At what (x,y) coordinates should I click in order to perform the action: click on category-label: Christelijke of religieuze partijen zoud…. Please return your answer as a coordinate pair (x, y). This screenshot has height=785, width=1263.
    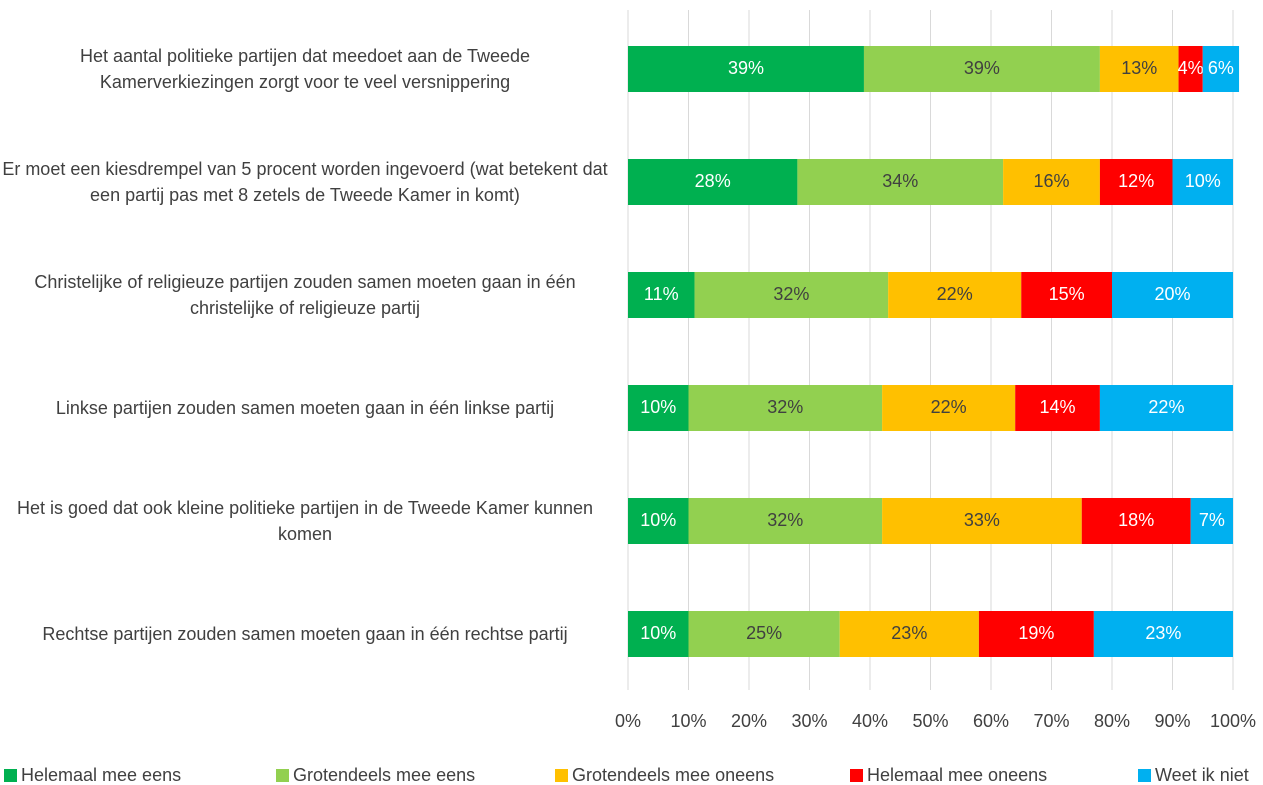
    Looking at the image, I should click on (305, 295).